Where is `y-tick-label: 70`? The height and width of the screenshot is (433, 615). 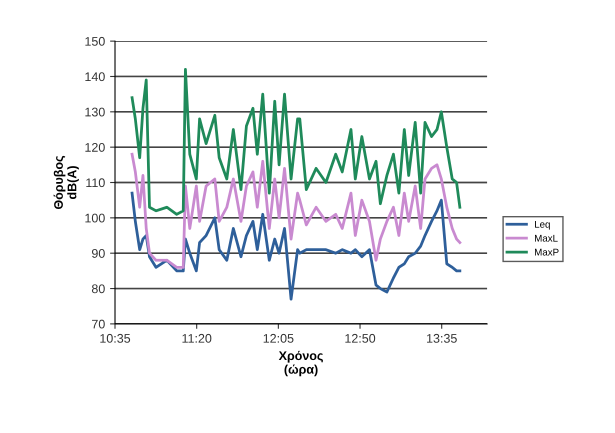 y-tick-label: 70 is located at coordinates (98, 324).